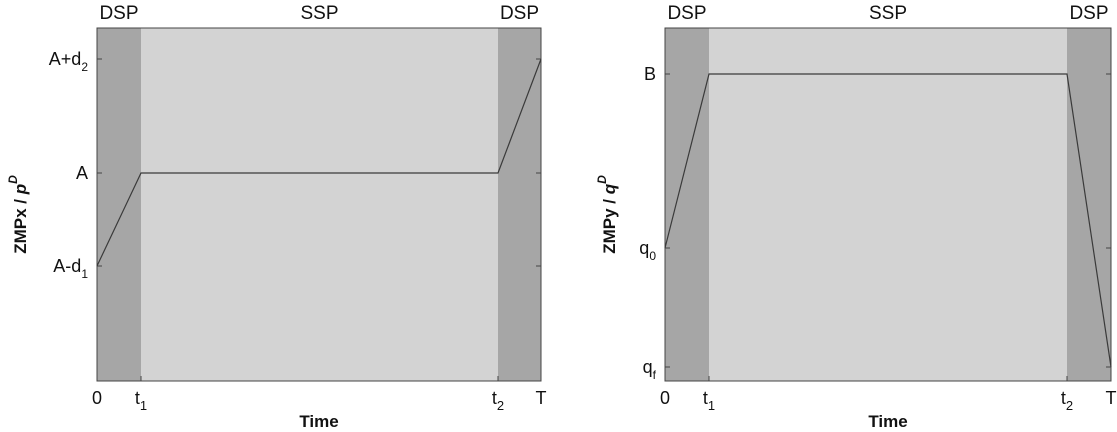  I want to click on y-tick-label: qf, so click(650, 369).